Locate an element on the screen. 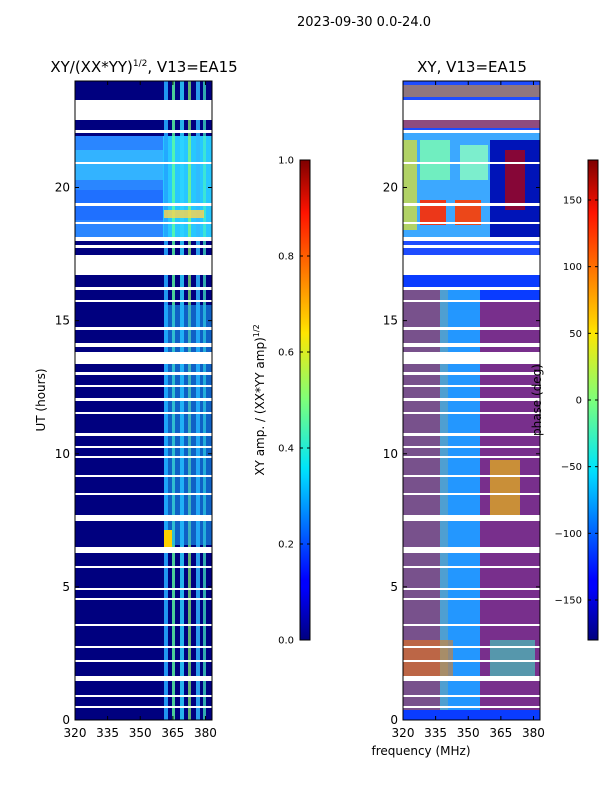 The image size is (600, 800). left-colorbar-ticks: 0.0 0.2 0.4 0.6 0.8 1.0 is located at coordinates (294, 401).